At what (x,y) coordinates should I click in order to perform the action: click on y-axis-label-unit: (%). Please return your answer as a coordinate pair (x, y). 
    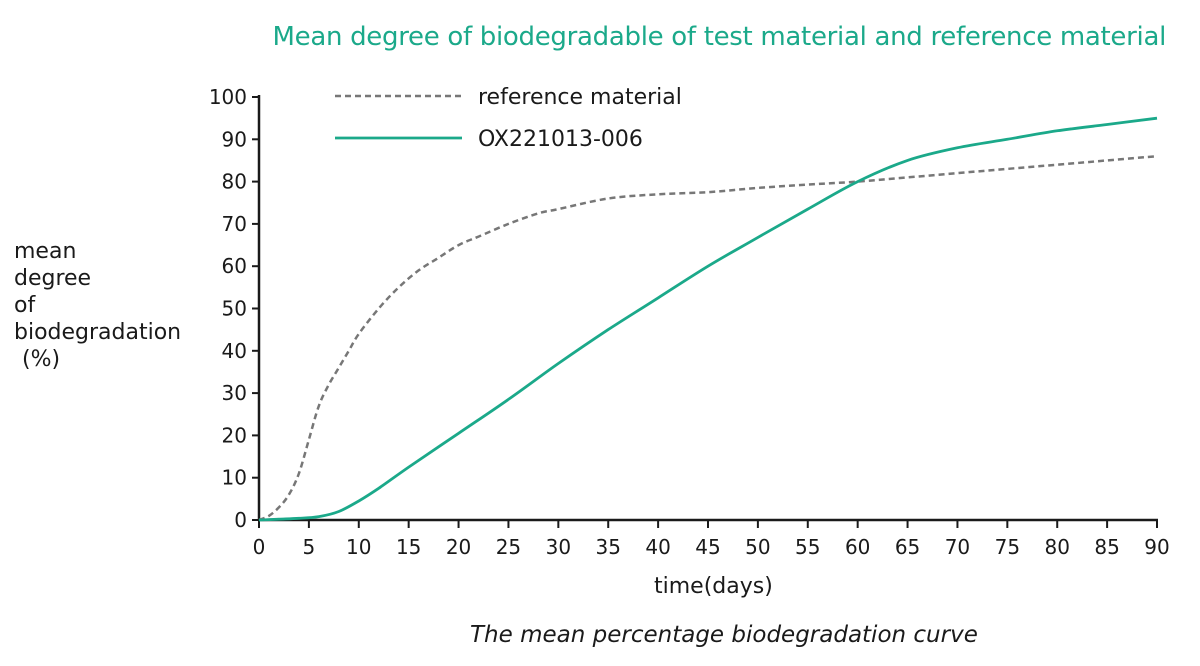
    Looking at the image, I should click on (41, 359).